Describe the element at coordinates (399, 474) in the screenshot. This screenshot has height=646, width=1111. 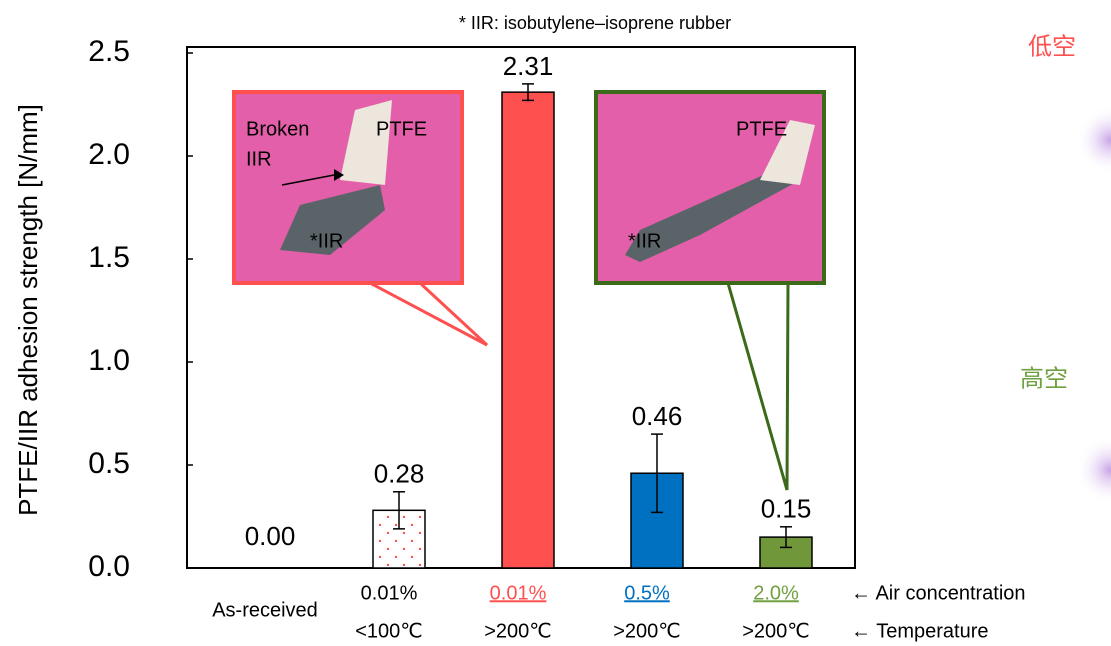
I see `value-label: 0.28` at that location.